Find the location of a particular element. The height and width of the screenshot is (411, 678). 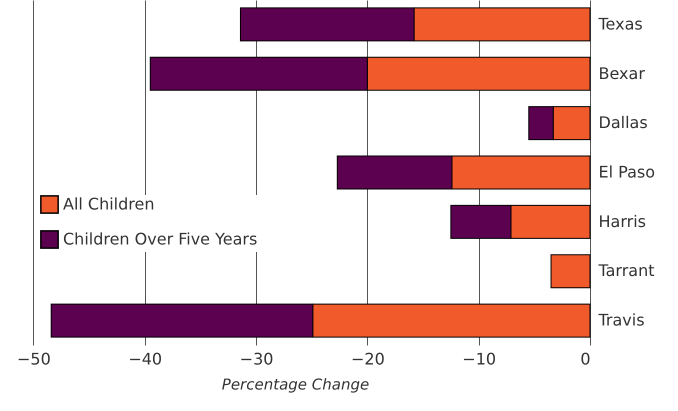

x-tick-label: −50 is located at coordinates (34, 359).